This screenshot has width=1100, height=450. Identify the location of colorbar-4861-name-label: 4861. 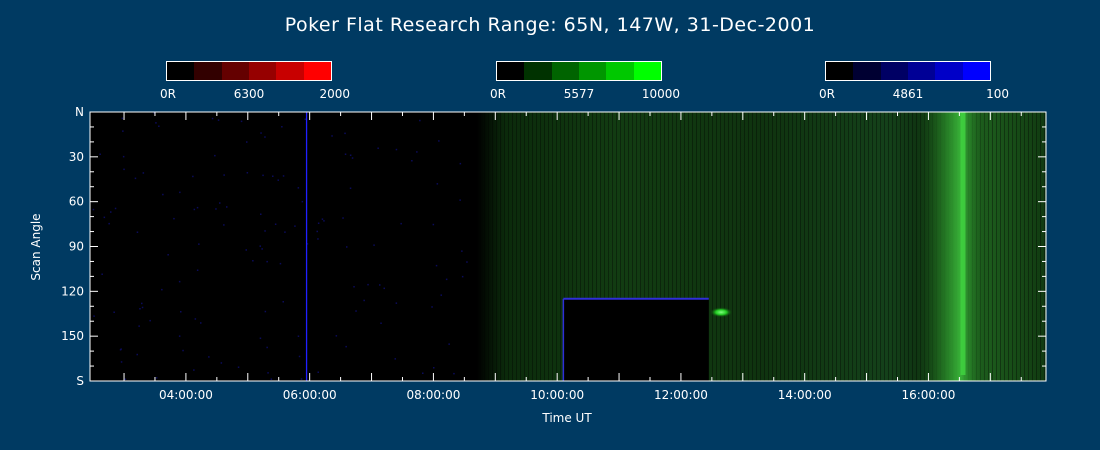
(908, 94).